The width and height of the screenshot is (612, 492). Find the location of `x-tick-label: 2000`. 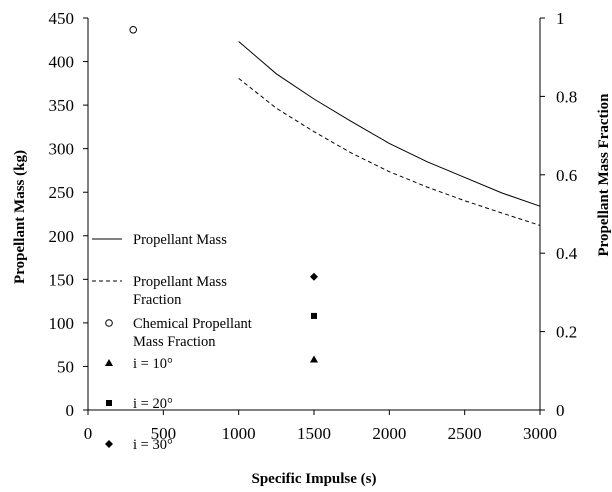

x-tick-label: 2000 is located at coordinates (389, 433).